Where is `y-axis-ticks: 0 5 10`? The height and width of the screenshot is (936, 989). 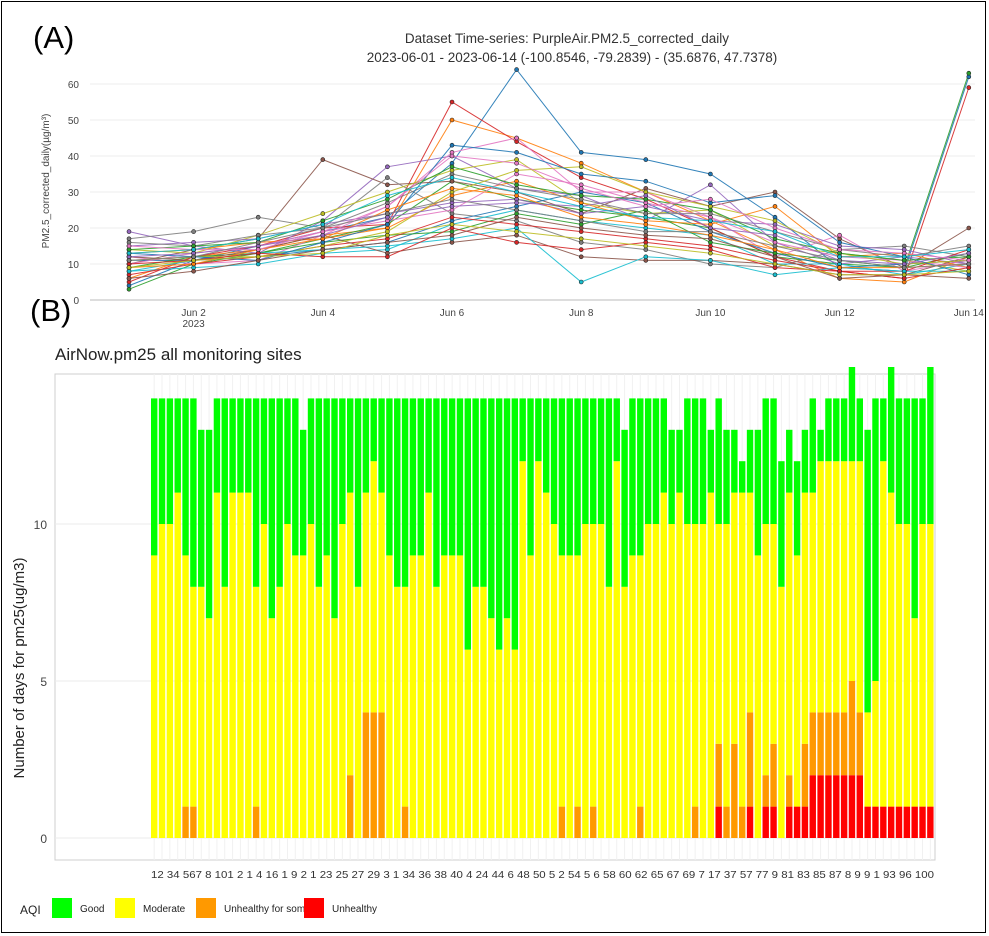 y-axis-ticks: 0 5 10 is located at coordinates (41, 682).